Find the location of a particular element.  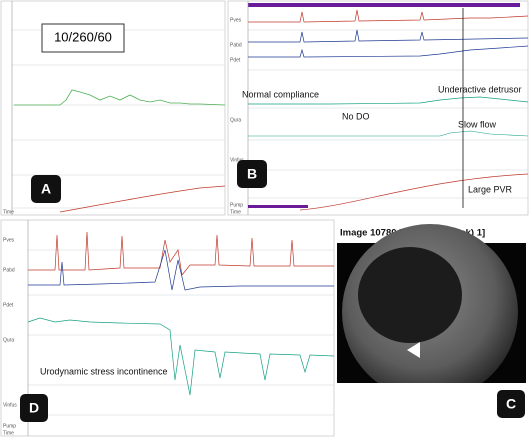

annotation: Large PVR is located at coordinates (490, 189).